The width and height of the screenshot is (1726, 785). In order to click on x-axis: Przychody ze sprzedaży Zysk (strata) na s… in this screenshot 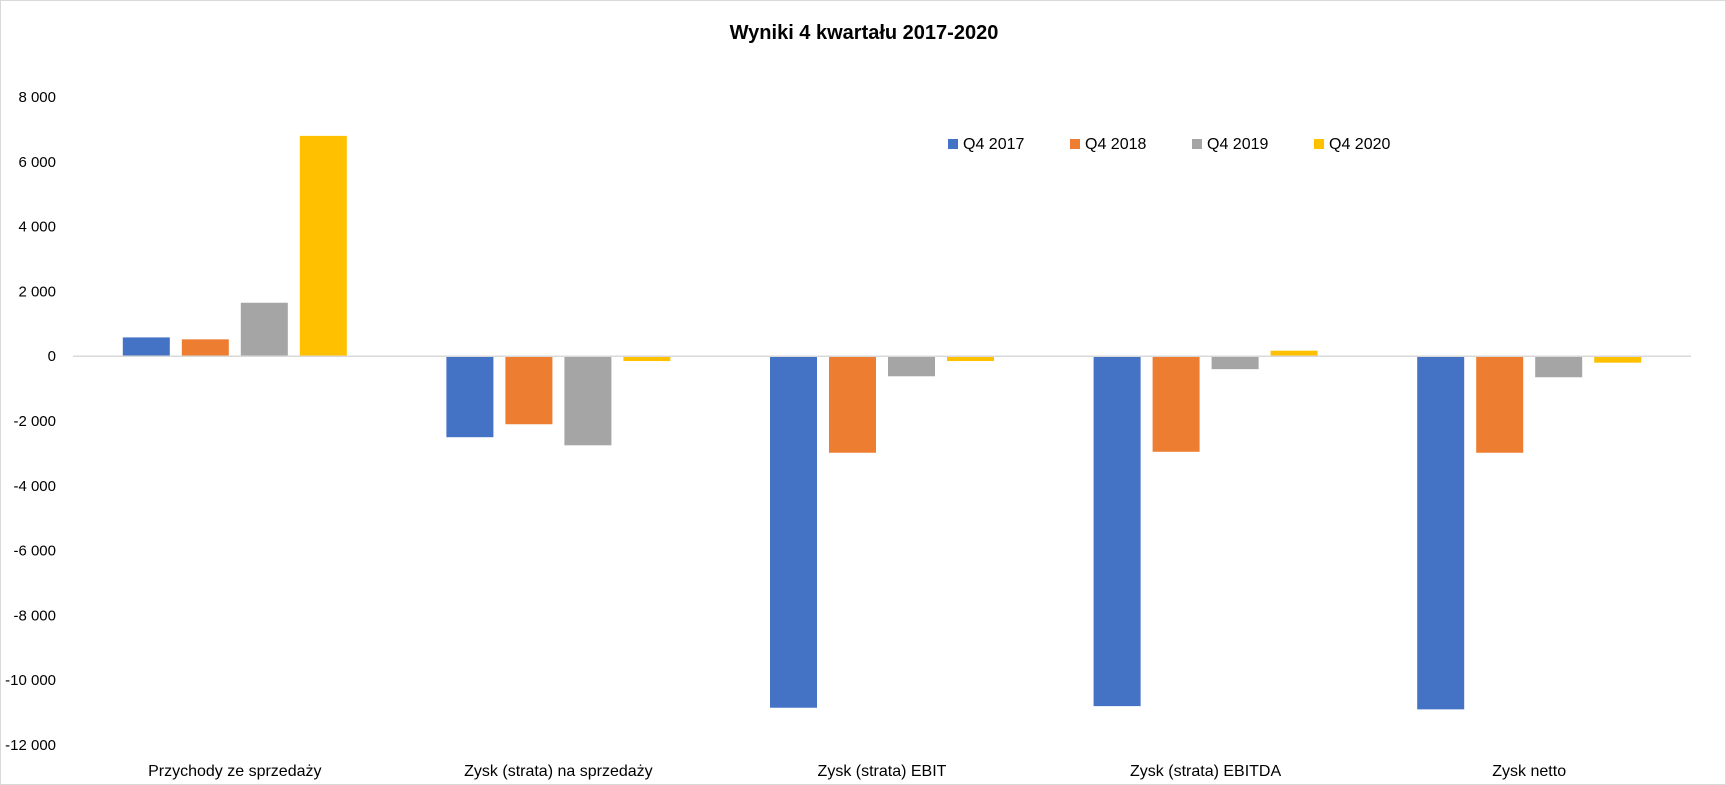, I will do `click(857, 771)`.